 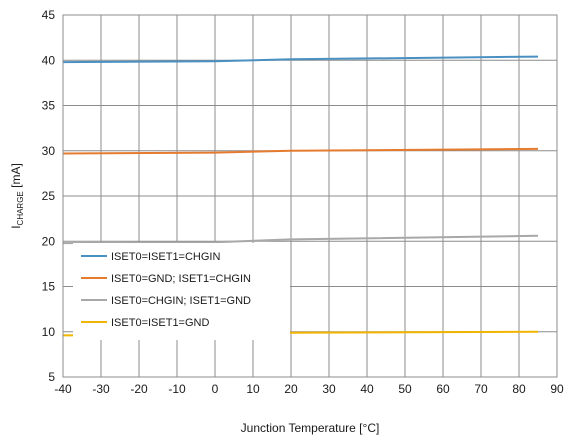 I want to click on x-tick-label: 10, so click(x=253, y=389).